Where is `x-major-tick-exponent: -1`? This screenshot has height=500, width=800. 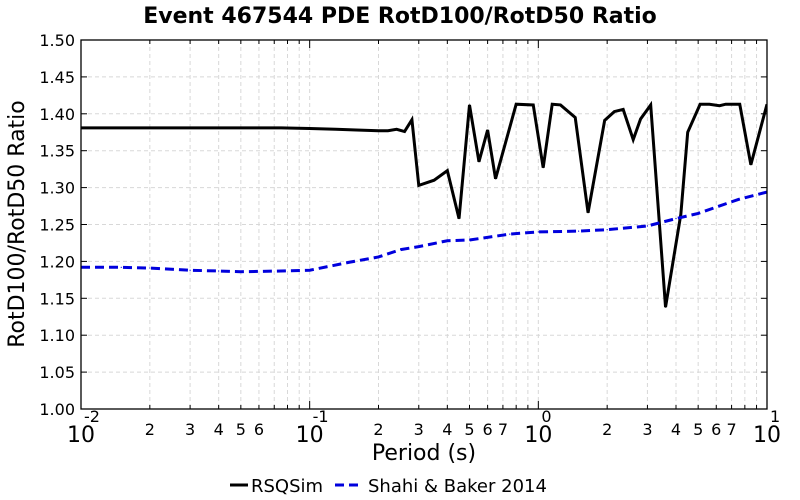 x-major-tick-exponent: -1 is located at coordinates (321, 416).